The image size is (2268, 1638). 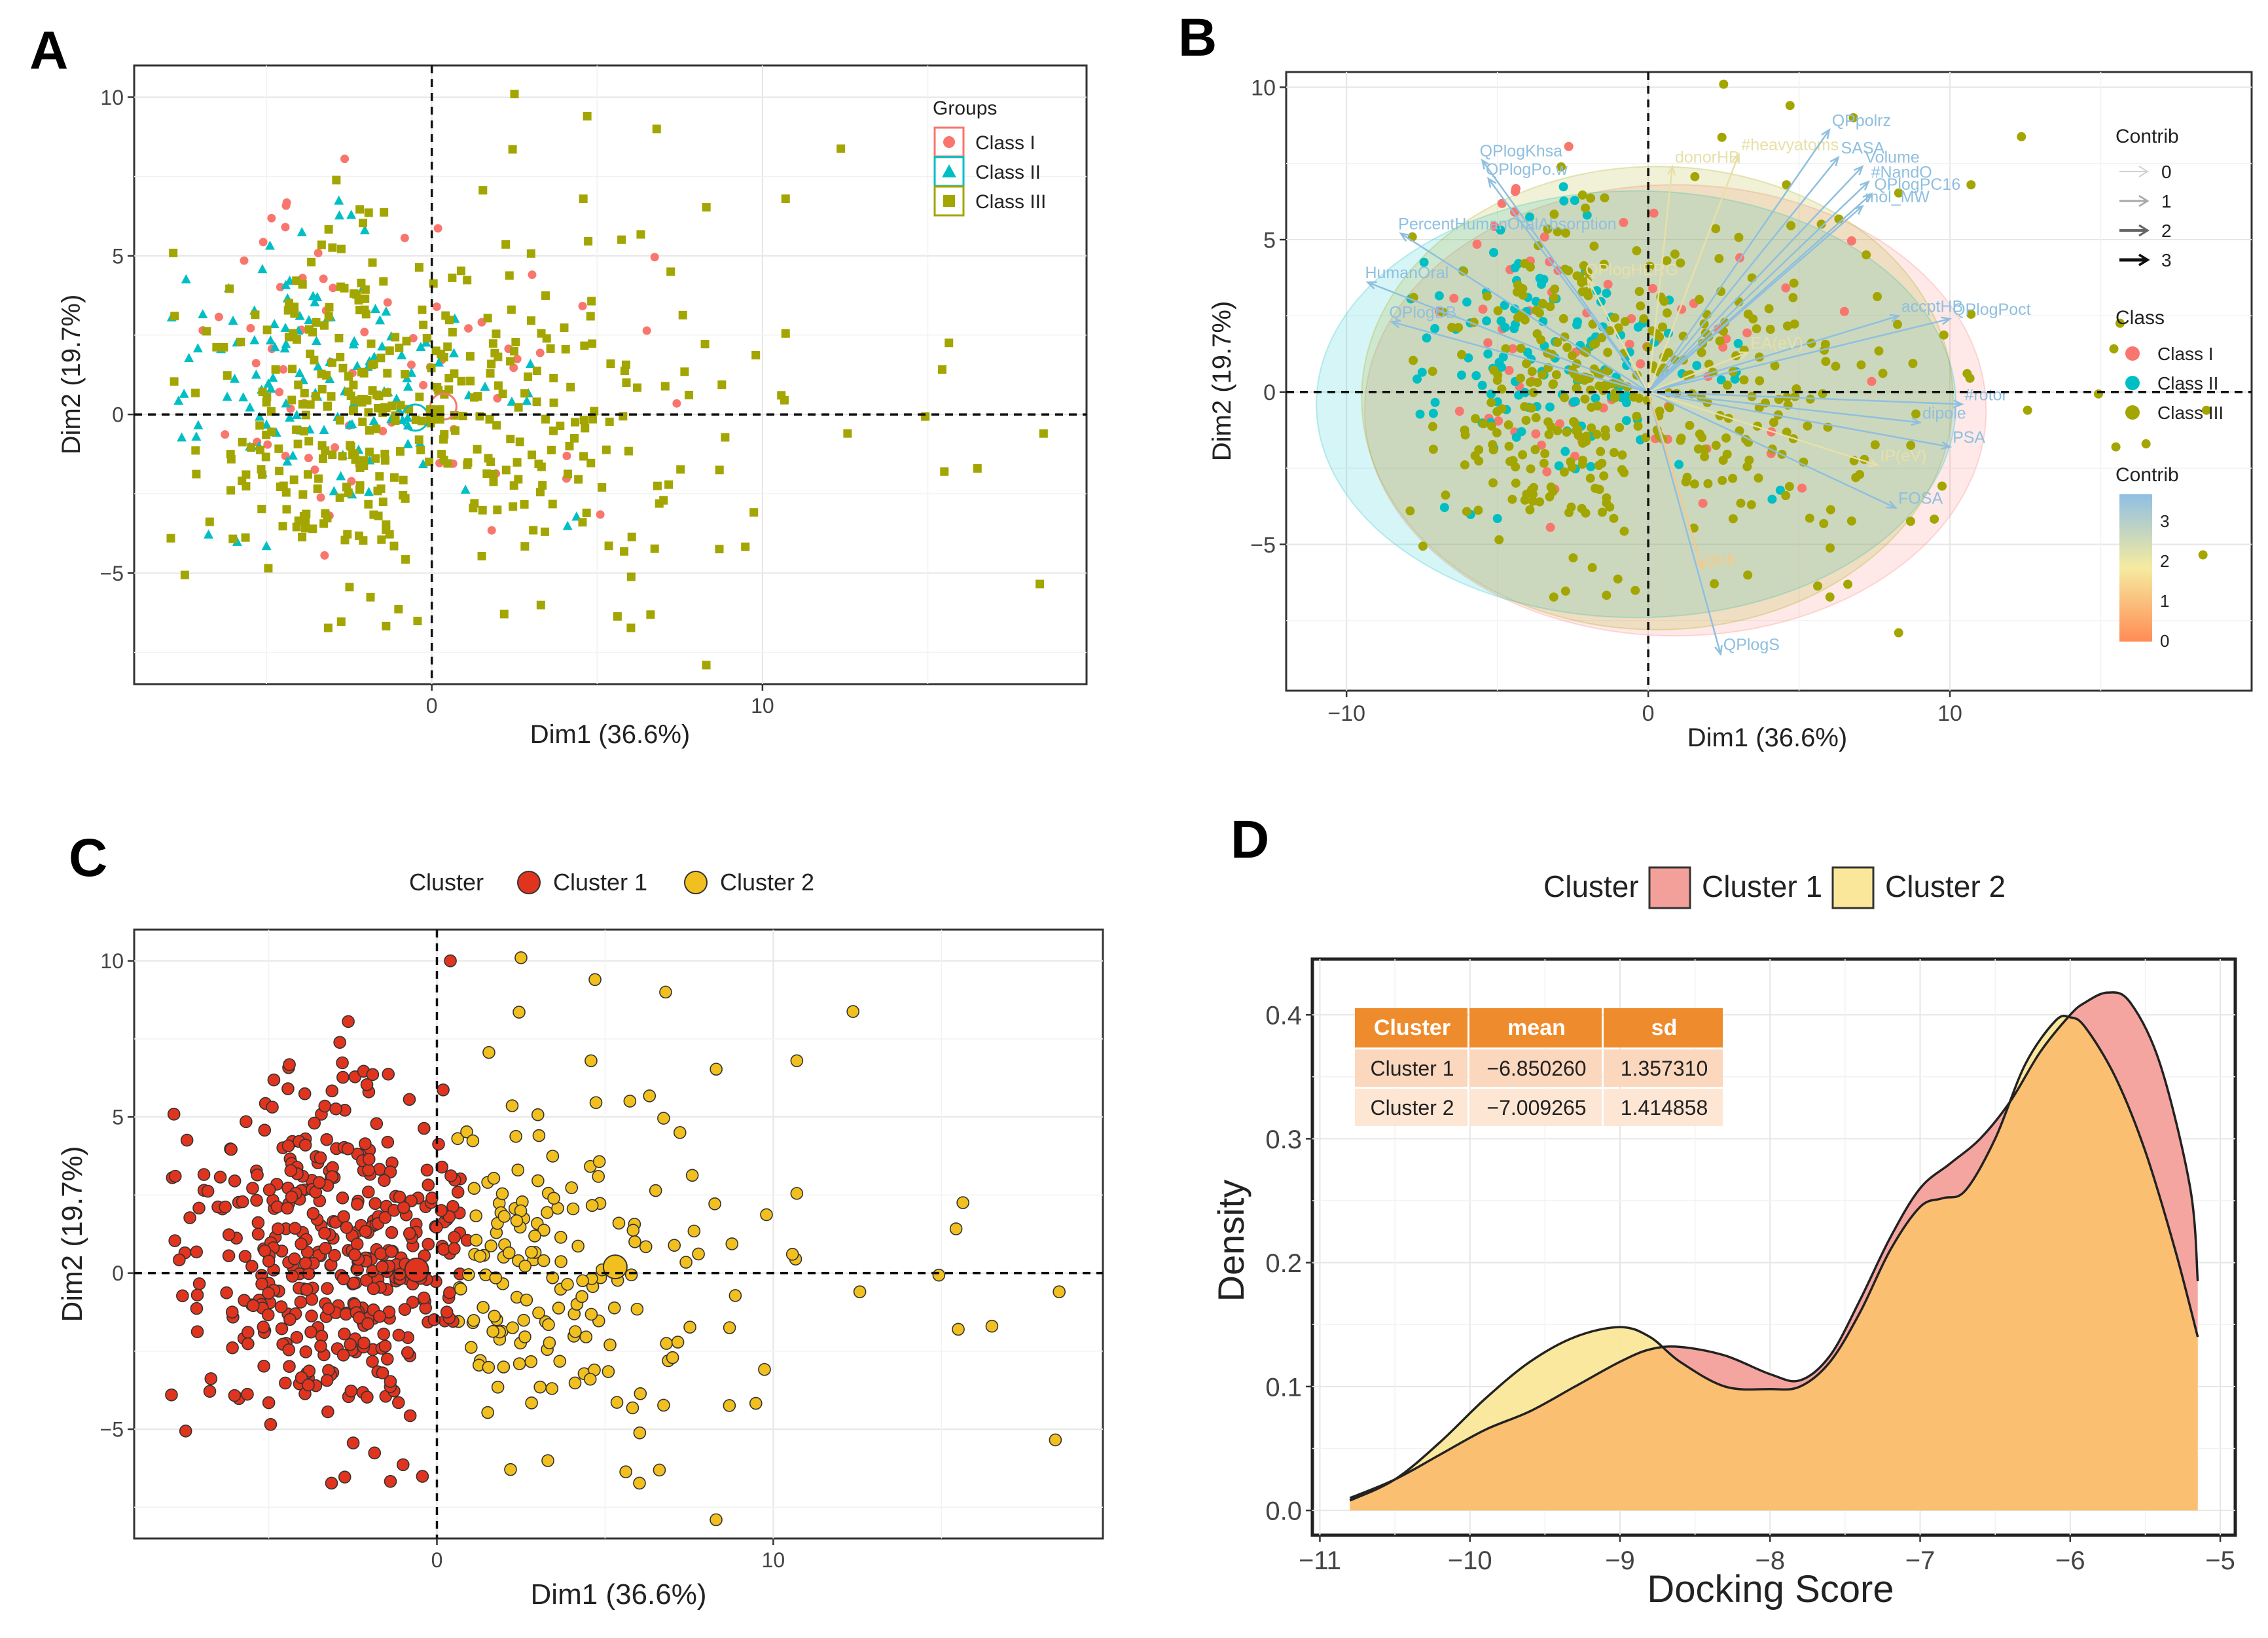 I want to click on y-tick-label: 0.3, so click(x=1283, y=1139).